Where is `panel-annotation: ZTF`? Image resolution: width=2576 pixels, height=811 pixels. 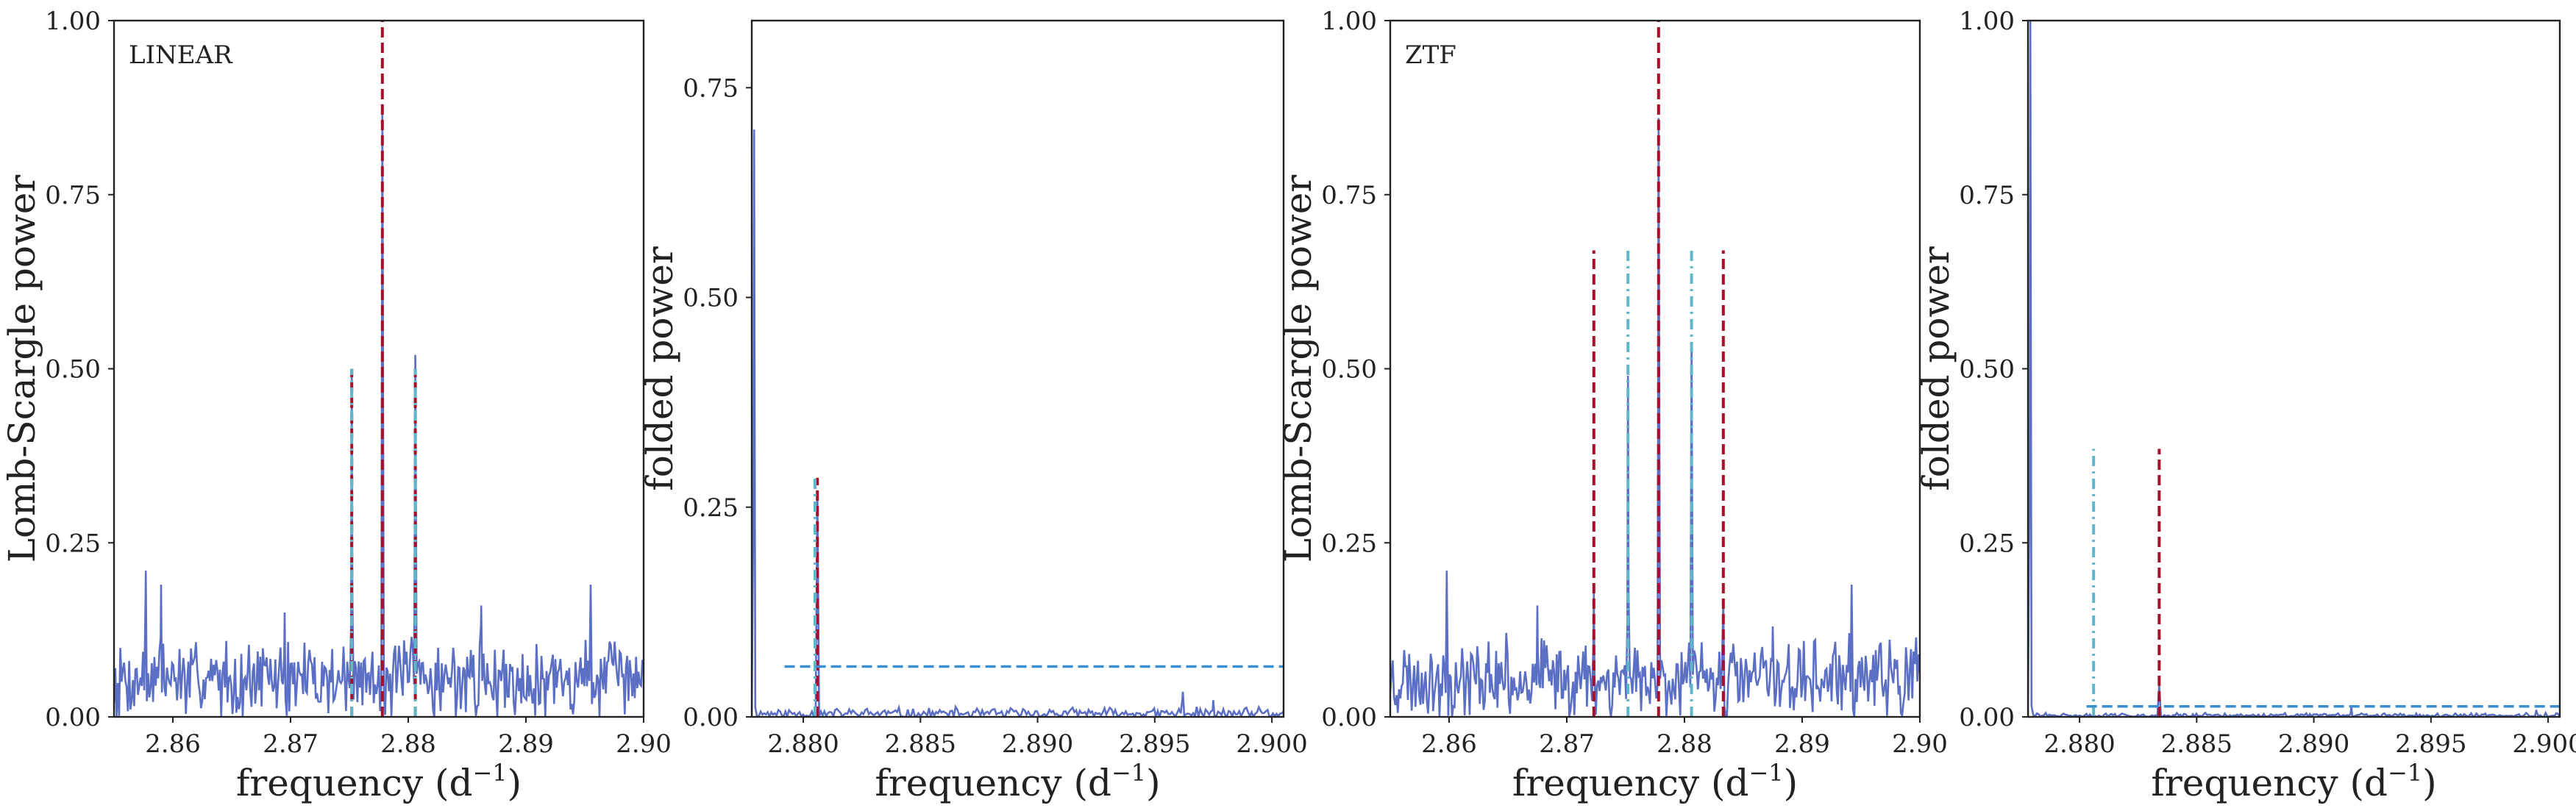
panel-annotation: ZTF is located at coordinates (1430, 55).